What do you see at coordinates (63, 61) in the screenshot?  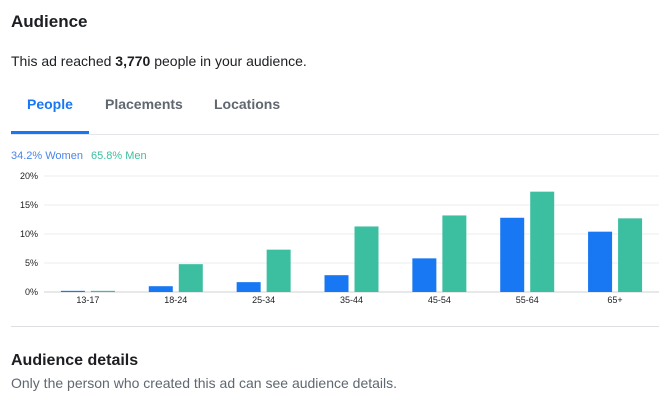 I see `reach-prefix: This ad reached` at bounding box center [63, 61].